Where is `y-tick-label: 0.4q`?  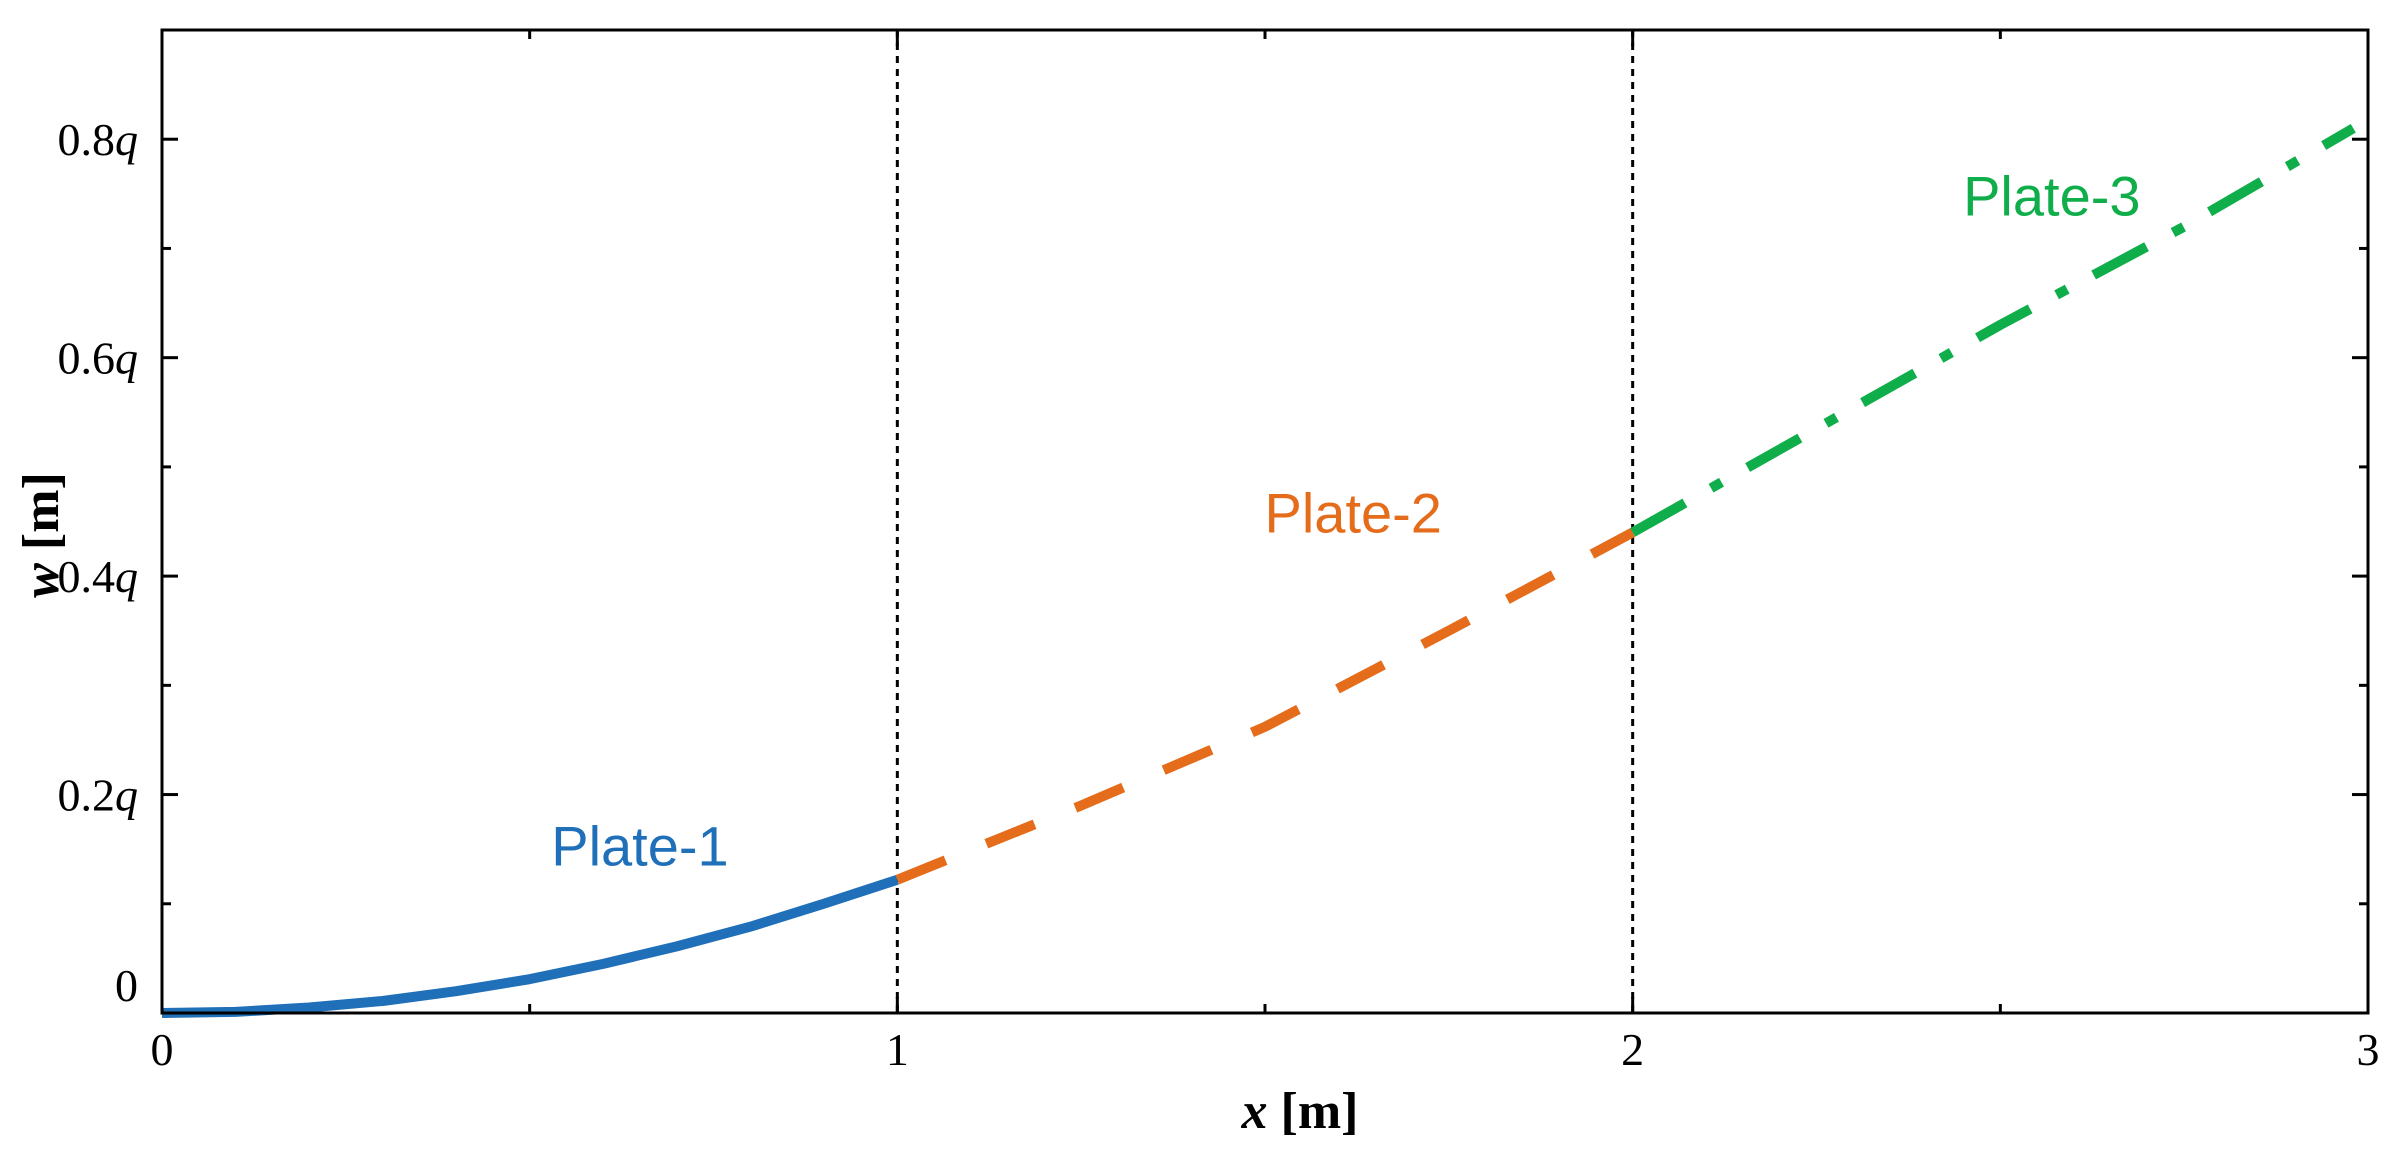 y-tick-label: 0.4q is located at coordinates (98, 576).